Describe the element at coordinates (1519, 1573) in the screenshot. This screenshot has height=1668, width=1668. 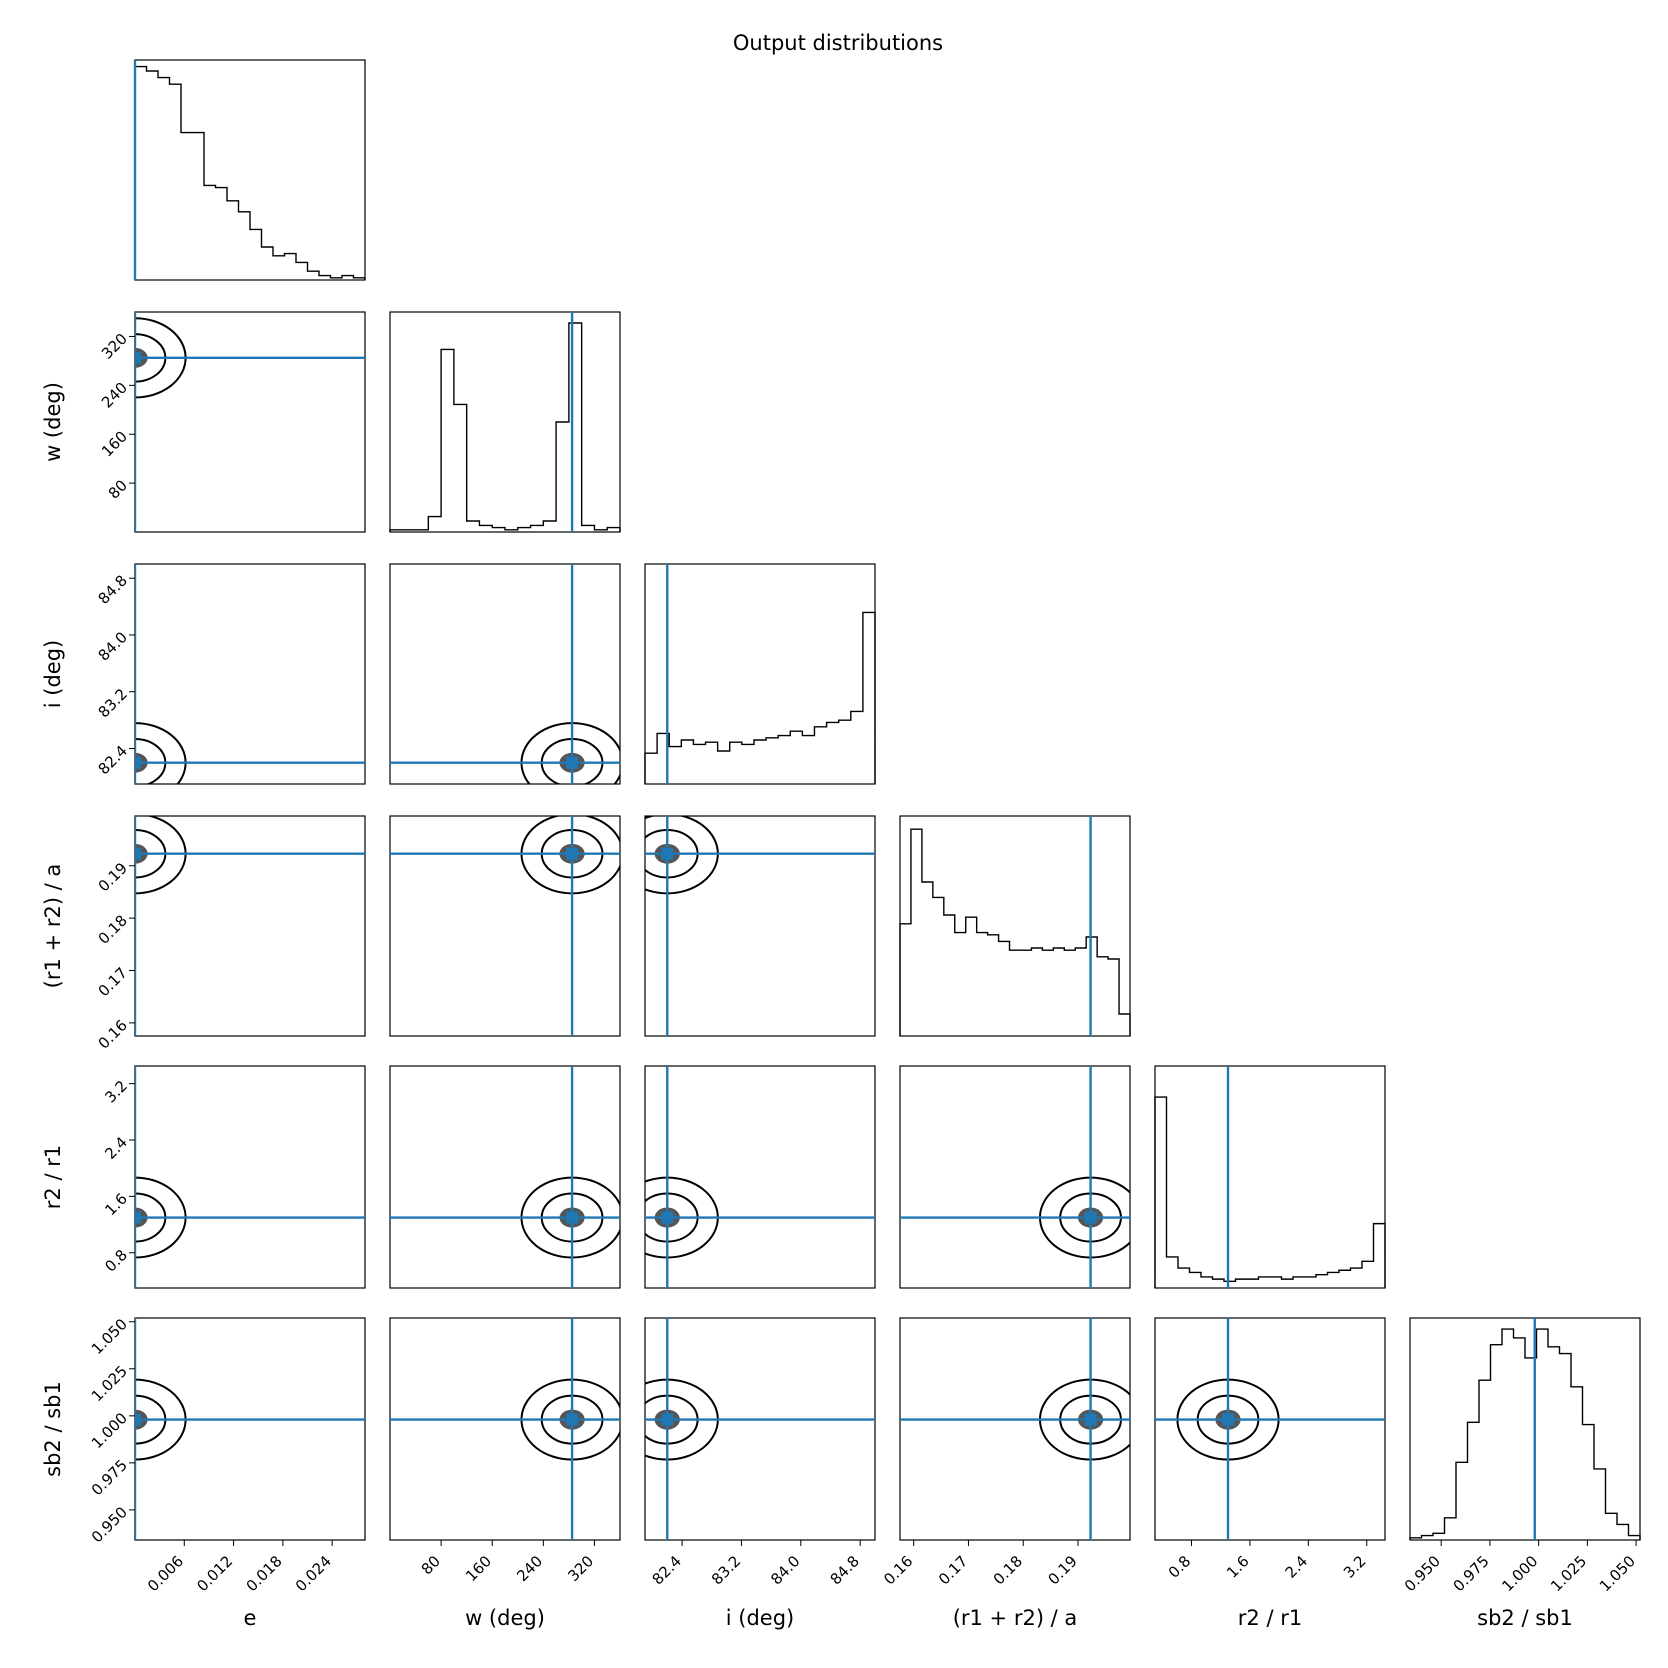
I see `x-tick-label: 1.000` at that location.